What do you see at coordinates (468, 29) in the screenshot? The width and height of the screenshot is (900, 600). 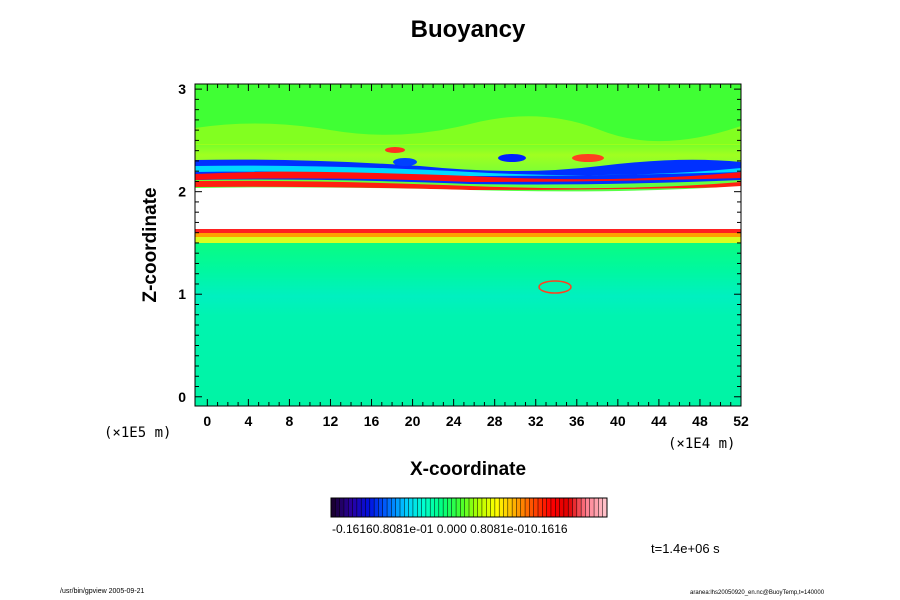 I see `chart-title: Buoyancy` at bounding box center [468, 29].